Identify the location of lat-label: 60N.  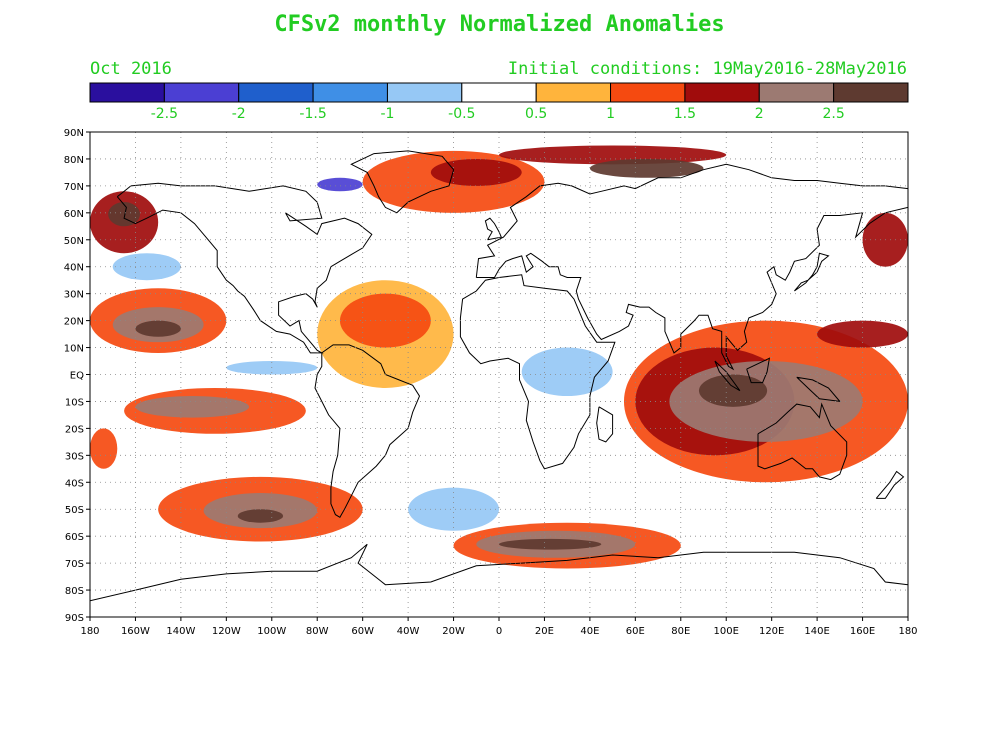
(74, 214).